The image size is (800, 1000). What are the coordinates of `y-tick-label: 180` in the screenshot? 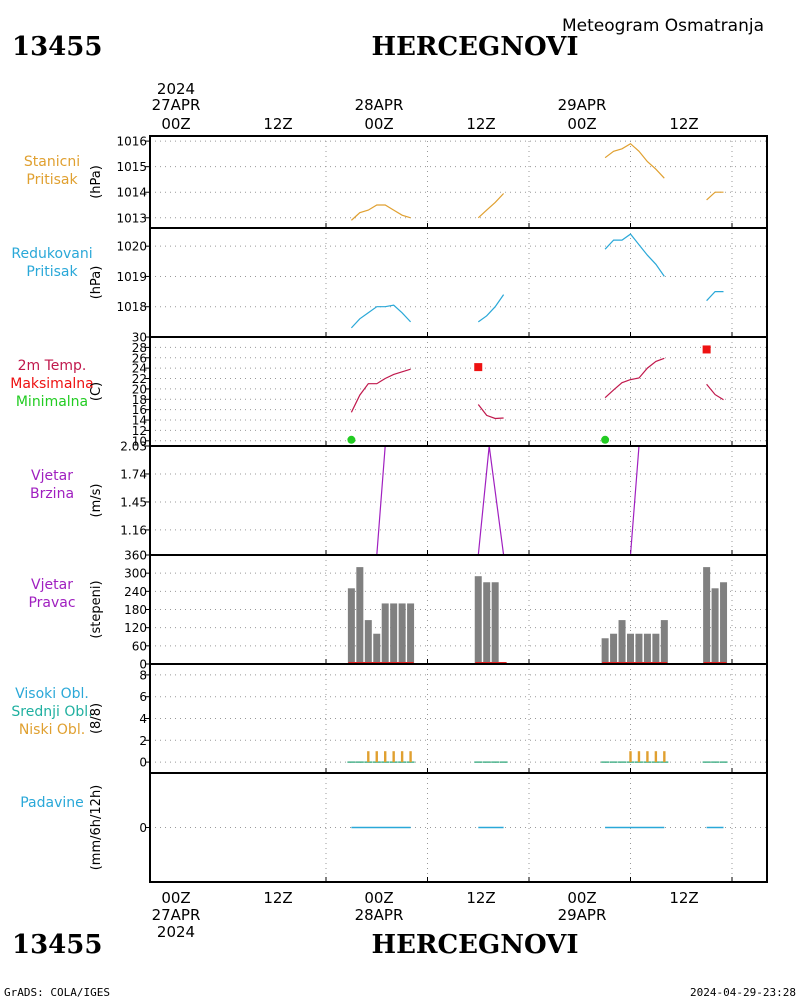 It's located at (135, 610).